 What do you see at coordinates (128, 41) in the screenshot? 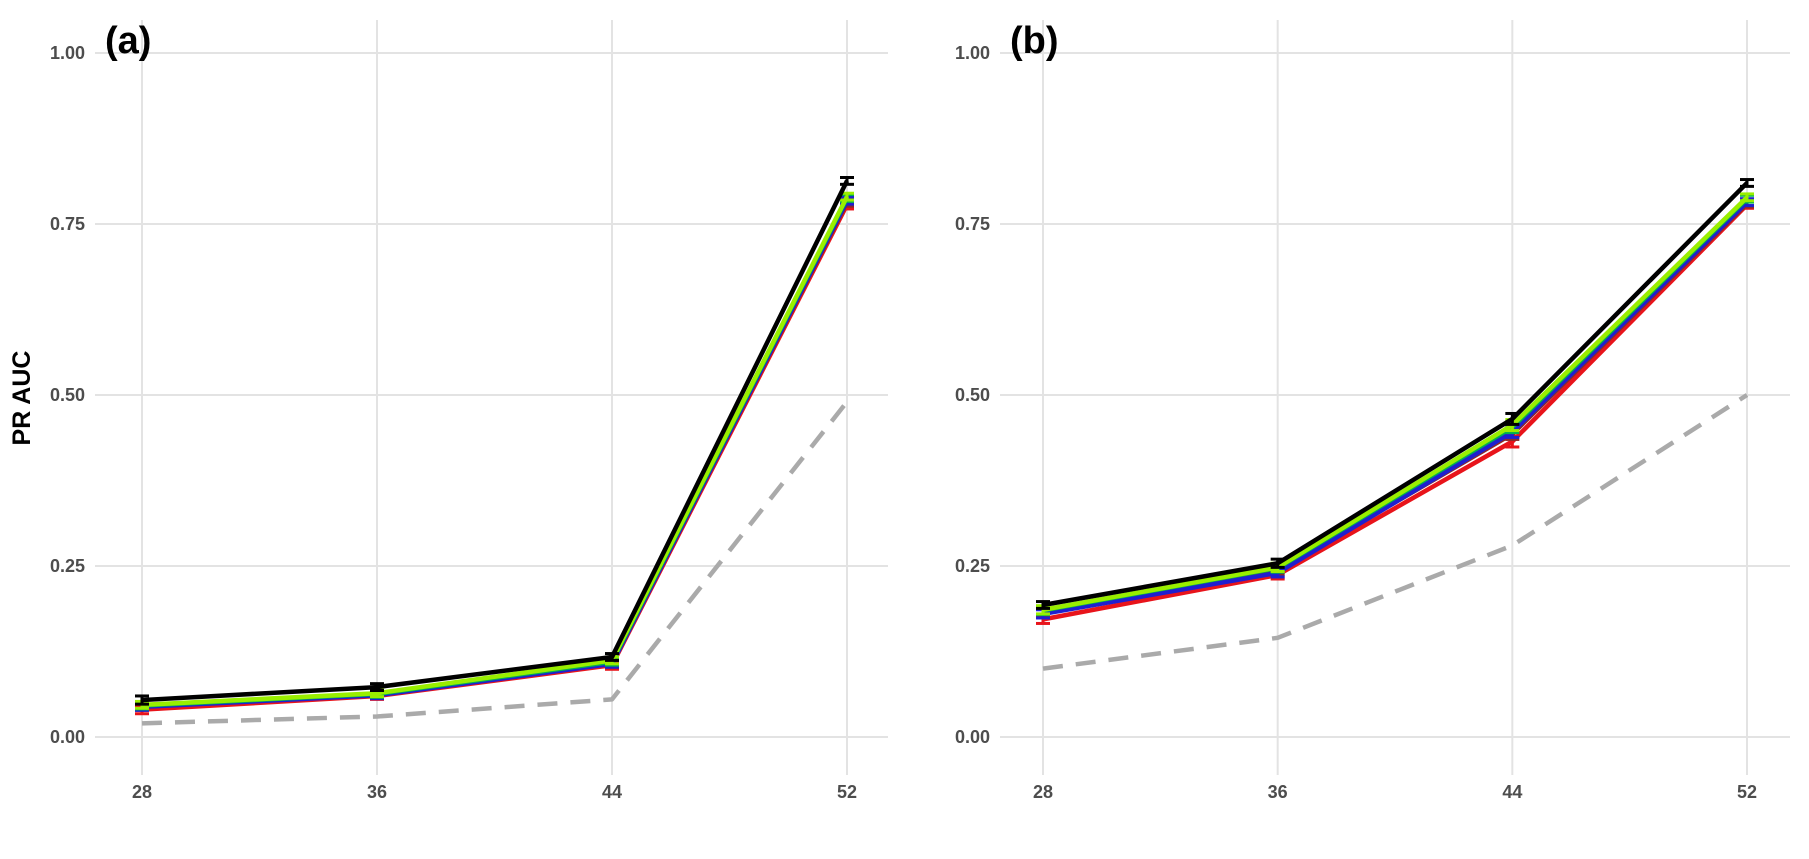
I see `panel-label: (a)` at bounding box center [128, 41].